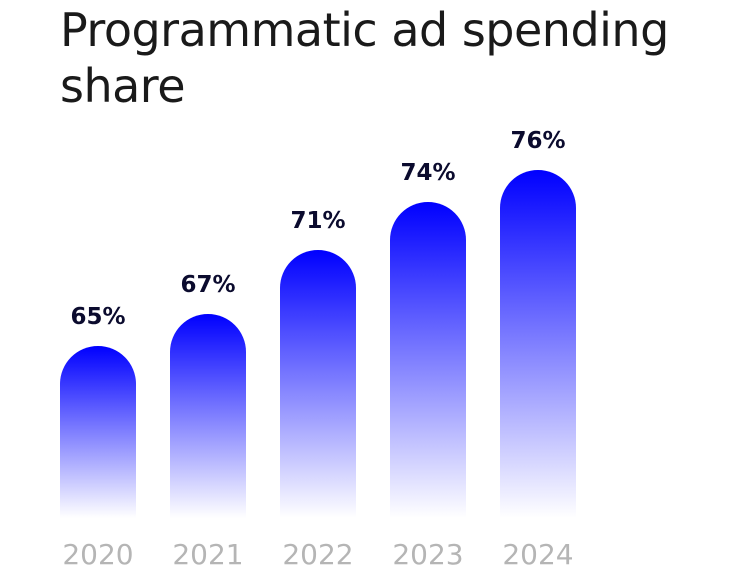 The height and width of the screenshot is (584, 736). I want to click on category-label-2022: 2022, so click(317, 554).